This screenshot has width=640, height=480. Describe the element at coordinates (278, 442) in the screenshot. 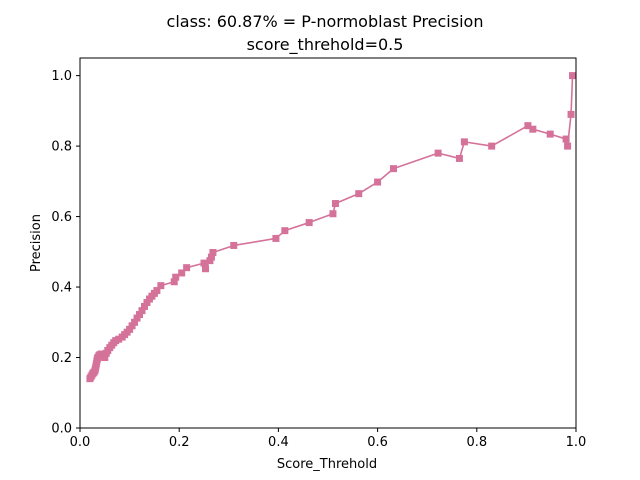

I see `x-tick-label: 0.4` at that location.